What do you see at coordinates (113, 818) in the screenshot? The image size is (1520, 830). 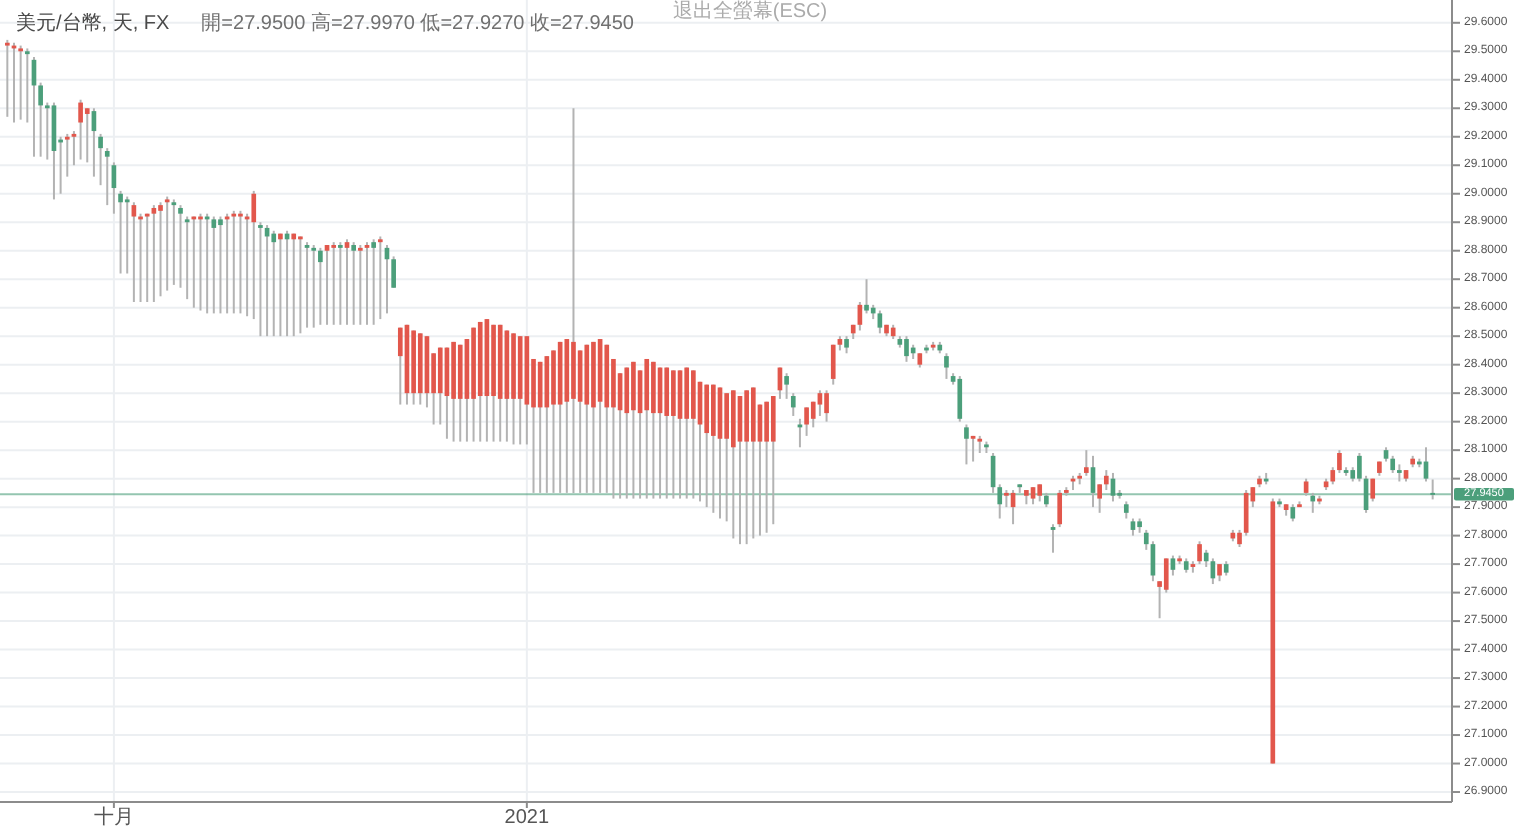 I see `x-tick-label: 十月` at bounding box center [113, 818].